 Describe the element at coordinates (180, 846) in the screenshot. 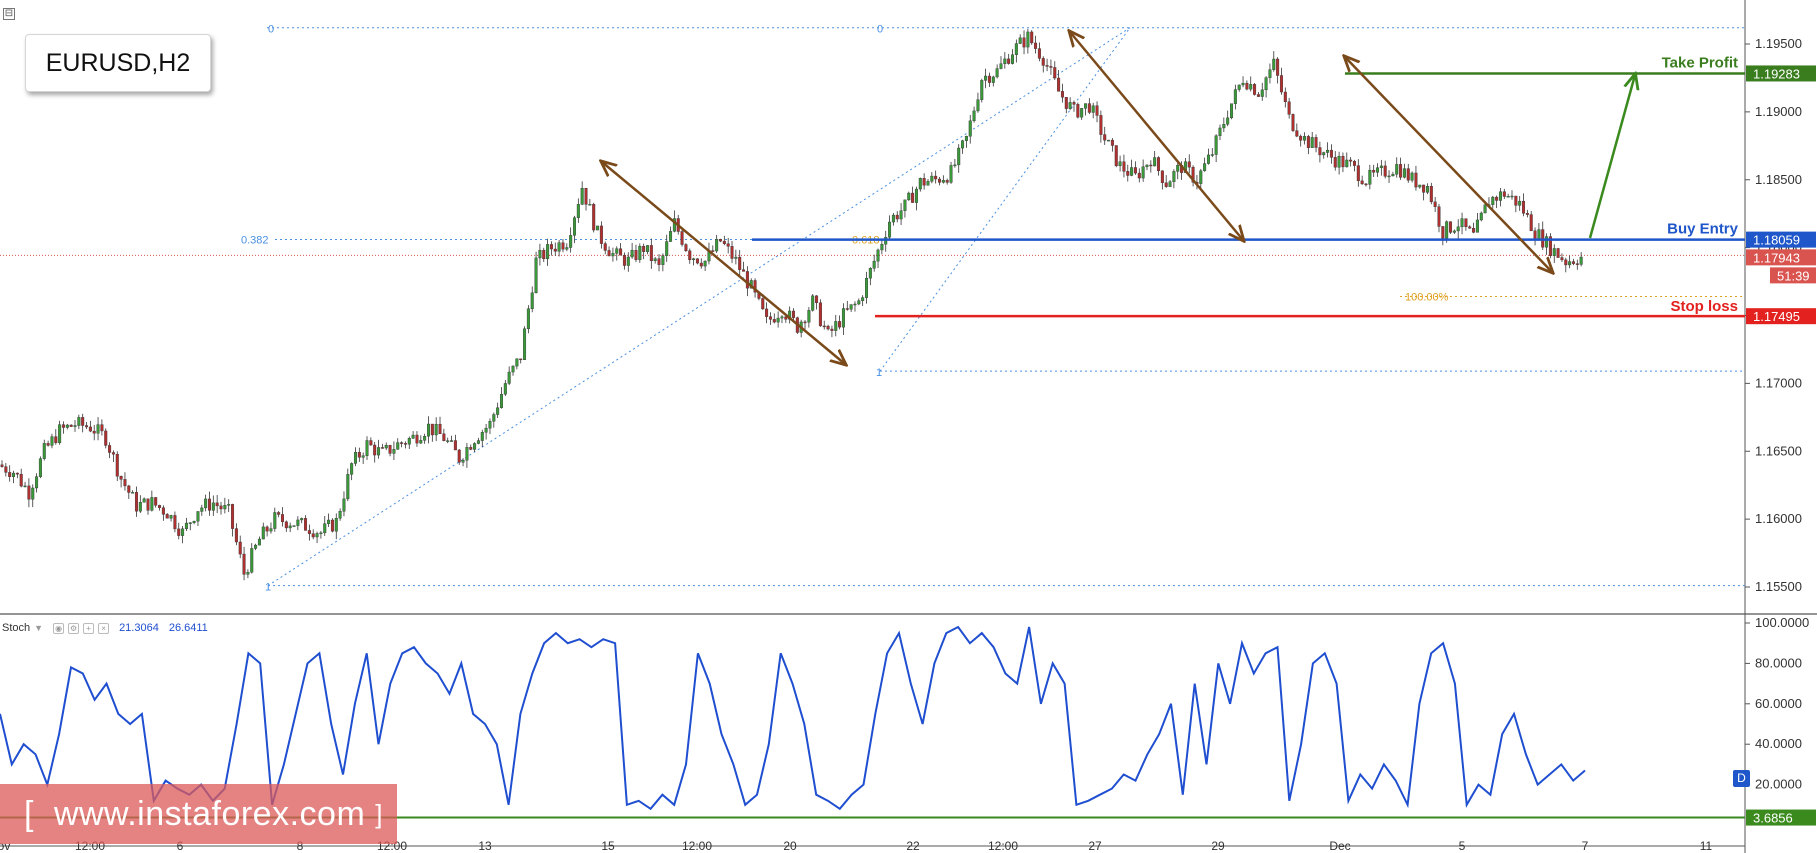

I see `time-tick-label: 6` at that location.